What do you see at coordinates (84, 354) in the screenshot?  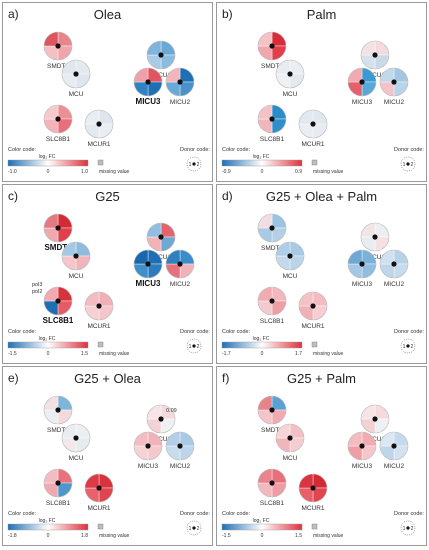 I see `legend-tick-max: 1.5` at bounding box center [84, 354].